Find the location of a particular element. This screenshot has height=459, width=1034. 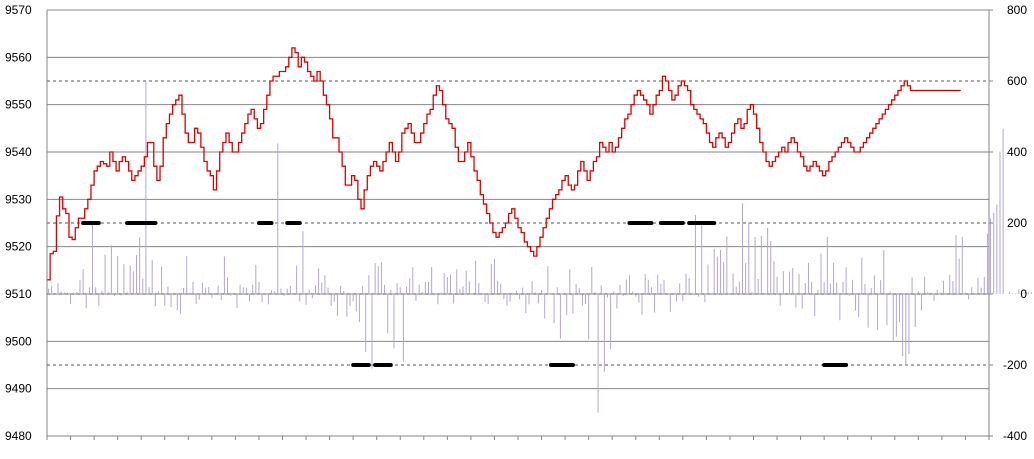

left-tick-label: 9560 is located at coordinates (18, 57).